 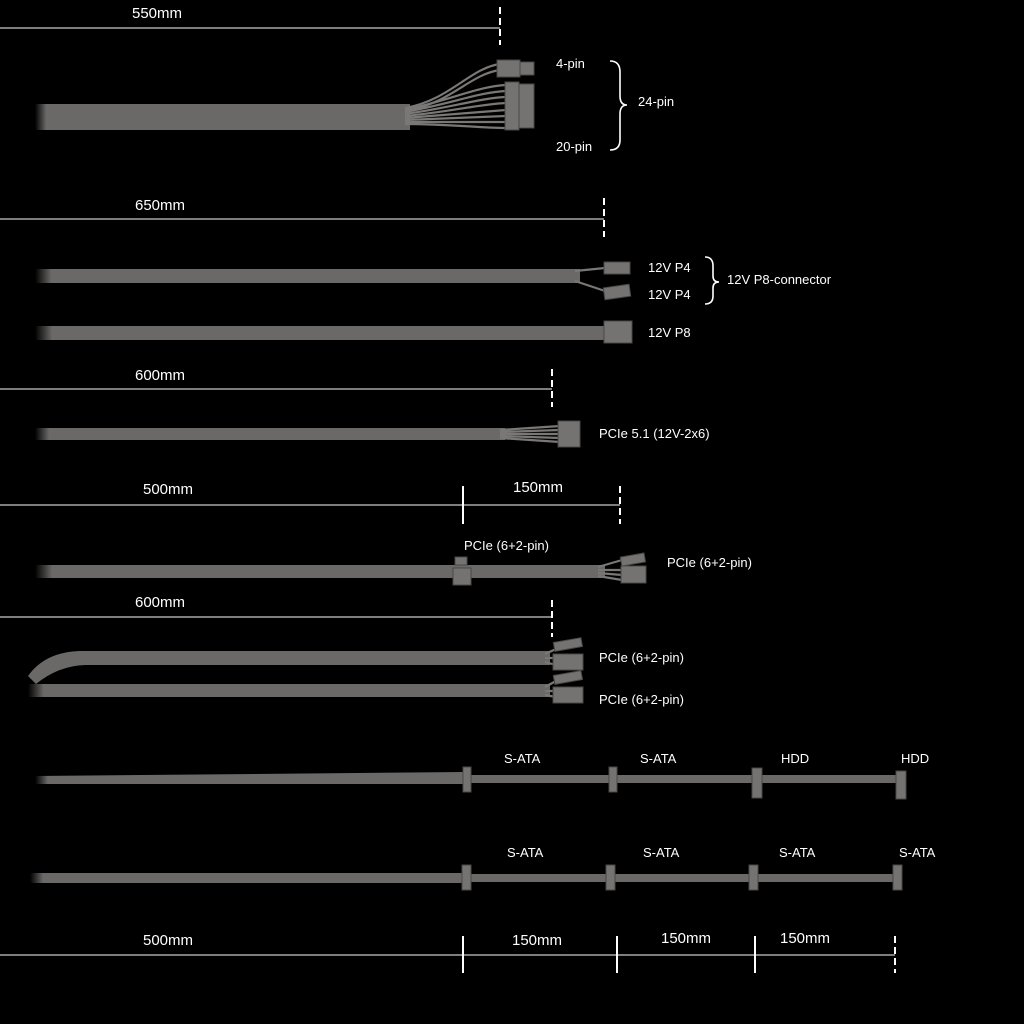 What do you see at coordinates (512, 106) in the screenshot?
I see `20pin-connector` at bounding box center [512, 106].